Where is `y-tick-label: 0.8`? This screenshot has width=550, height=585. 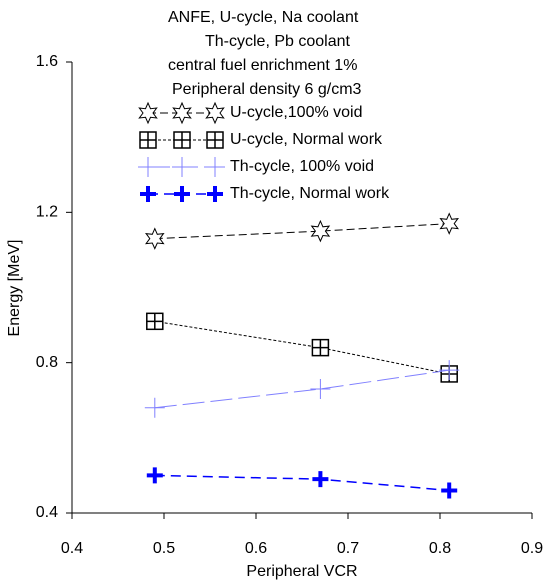 y-tick-label: 0.8 is located at coordinates (47, 362).